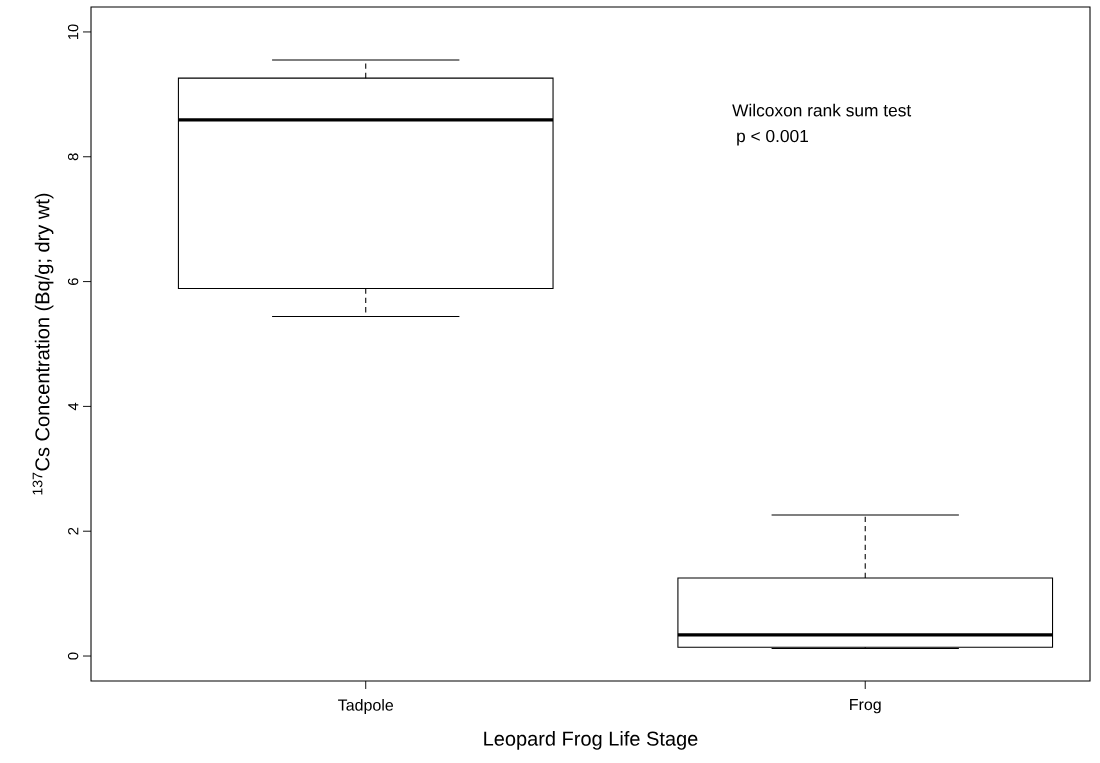 Image resolution: width=1100 pixels, height=763 pixels. Describe the element at coordinates (73, 656) in the screenshot. I see `y-tick-label: 0` at that location.